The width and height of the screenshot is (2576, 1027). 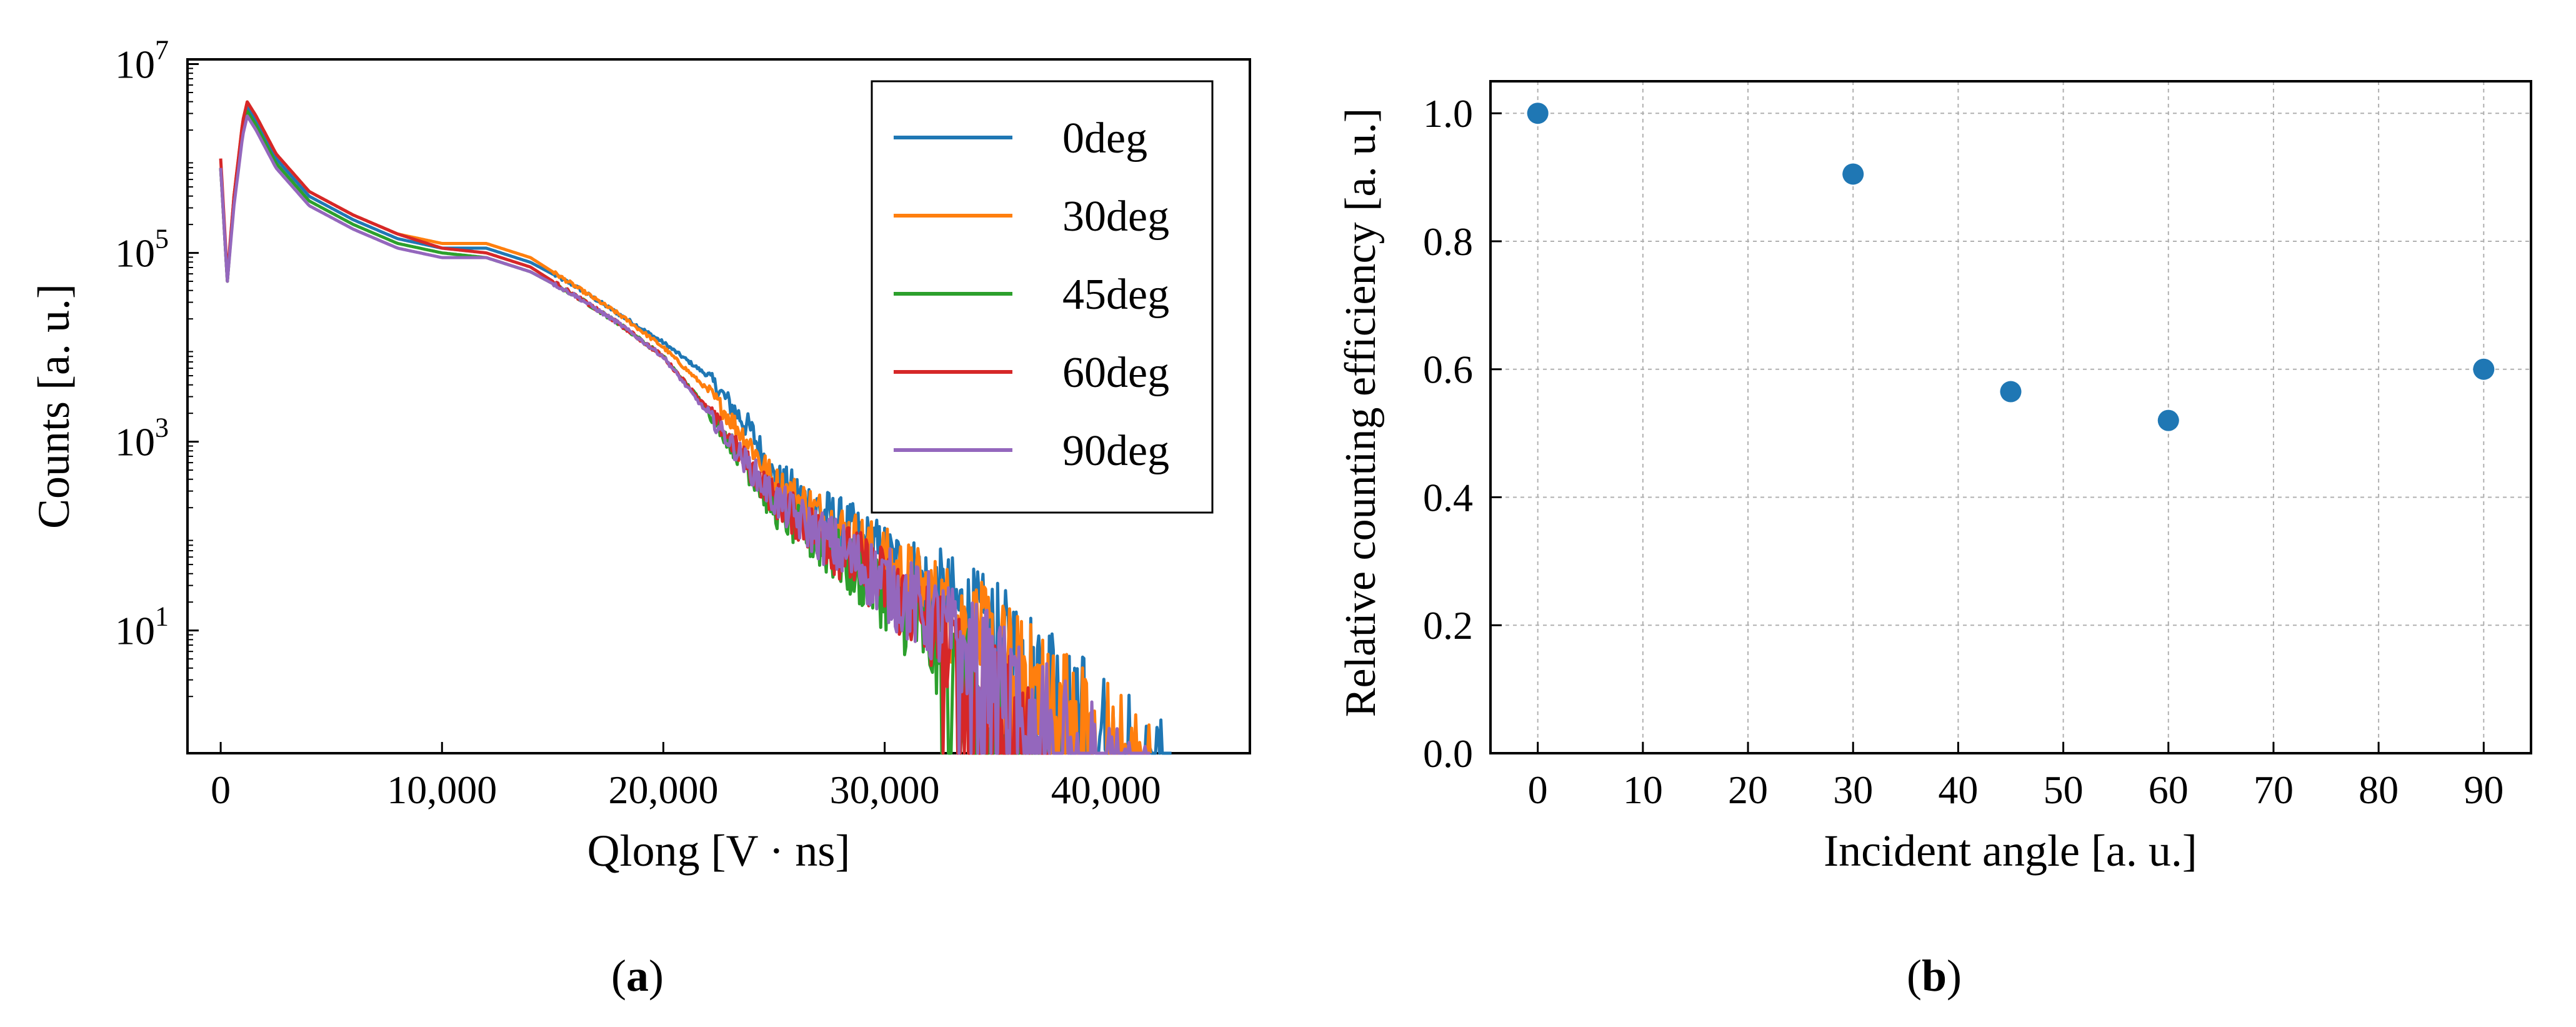 I want to click on x-tick-label: 90, so click(x=2484, y=790).